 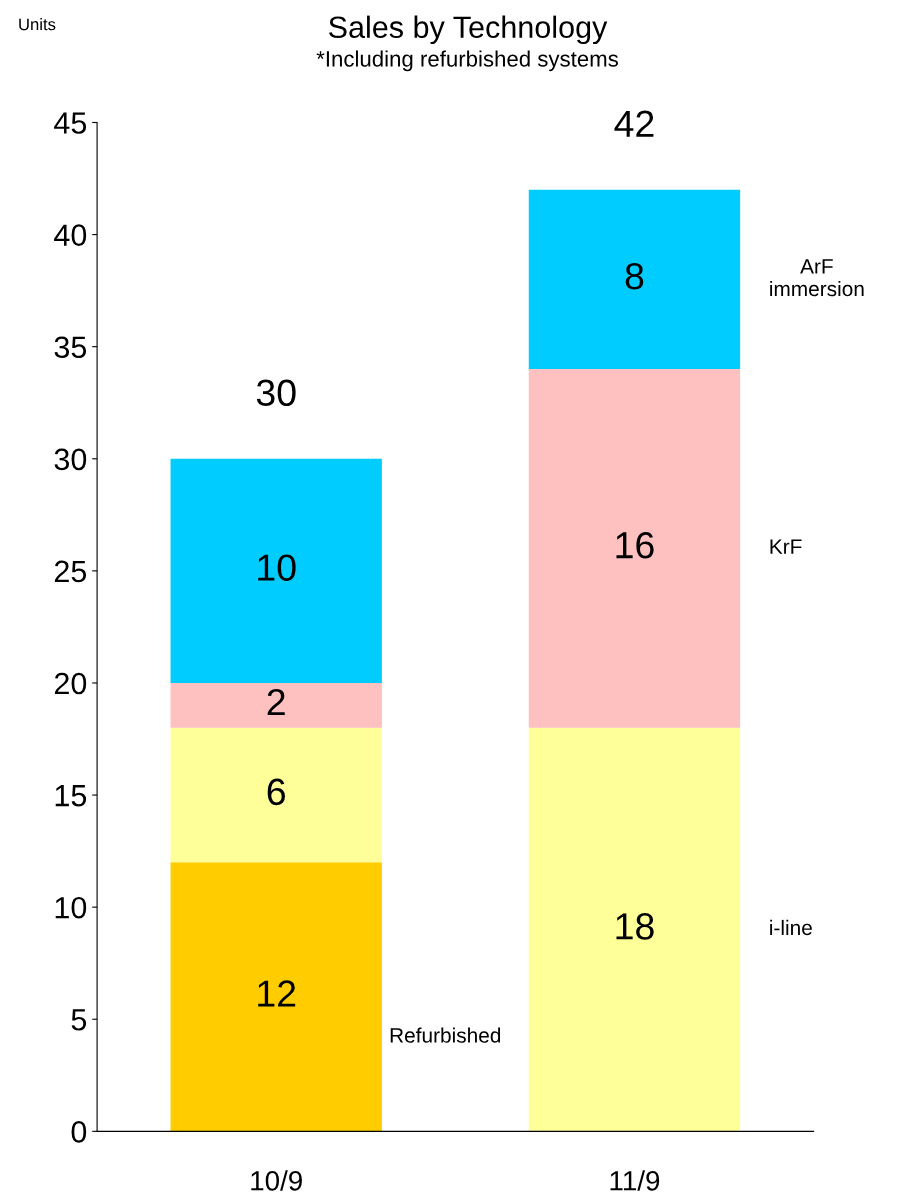 What do you see at coordinates (71, 907) in the screenshot?
I see `y-tick-label: 10` at bounding box center [71, 907].